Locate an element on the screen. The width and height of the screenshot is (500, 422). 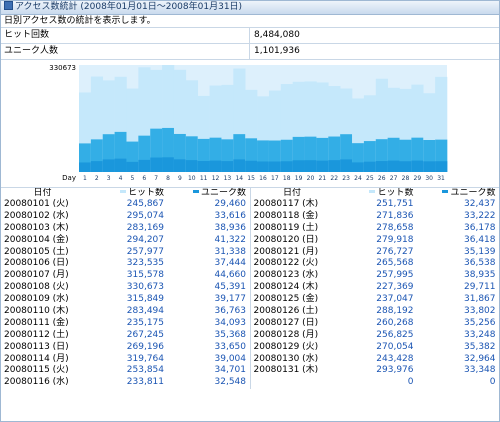
x-tick-label: 23 is located at coordinates (346, 178).